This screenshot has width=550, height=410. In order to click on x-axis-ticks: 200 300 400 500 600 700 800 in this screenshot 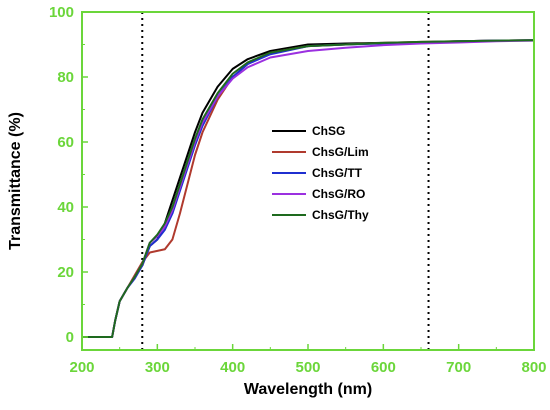, I will do `click(308, 360)`.